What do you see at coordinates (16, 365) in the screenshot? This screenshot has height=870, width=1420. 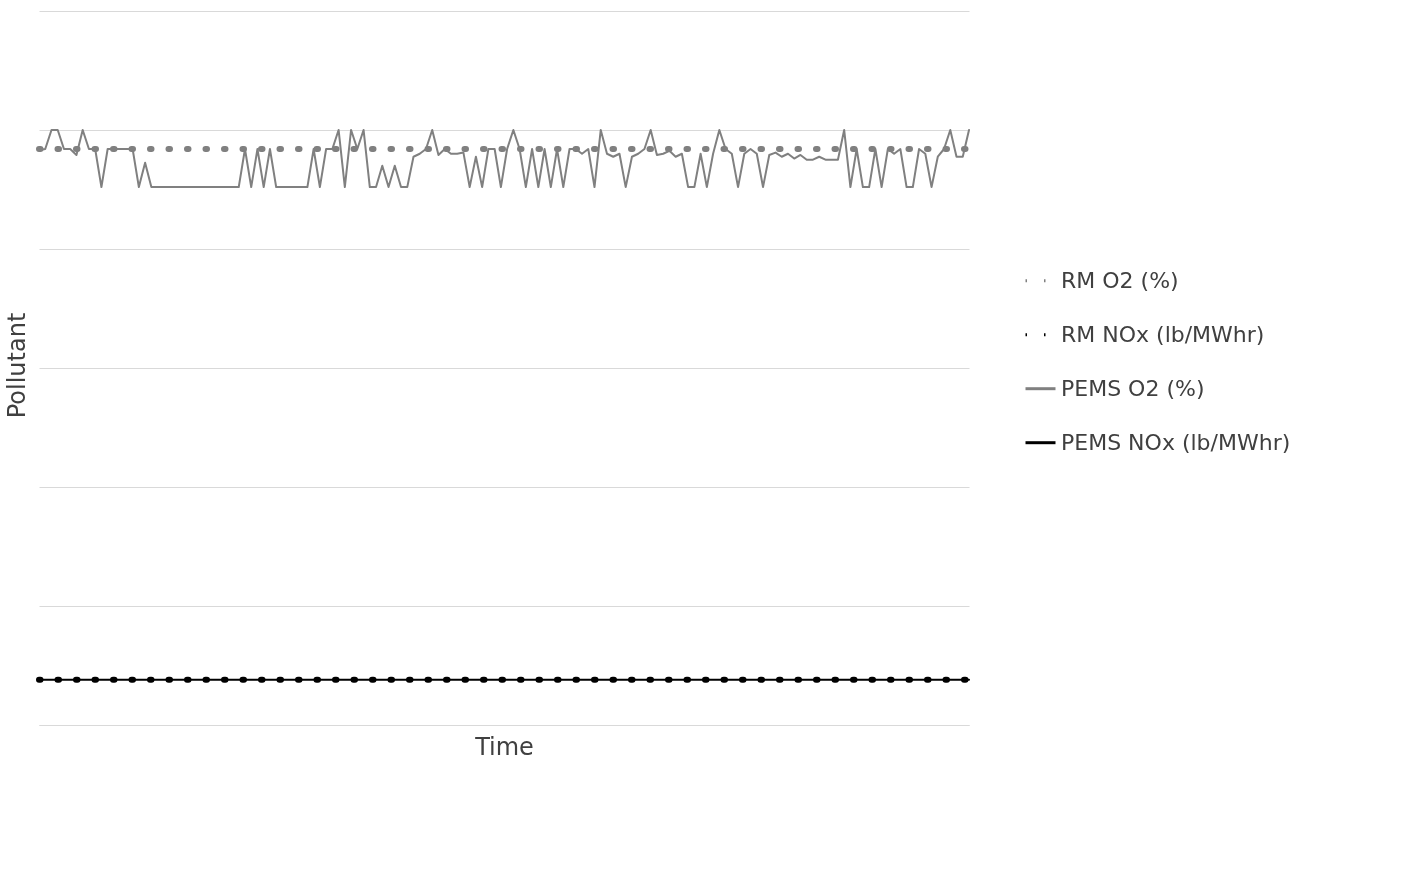 I see `y-axis-title: Pollutant` at bounding box center [16, 365].